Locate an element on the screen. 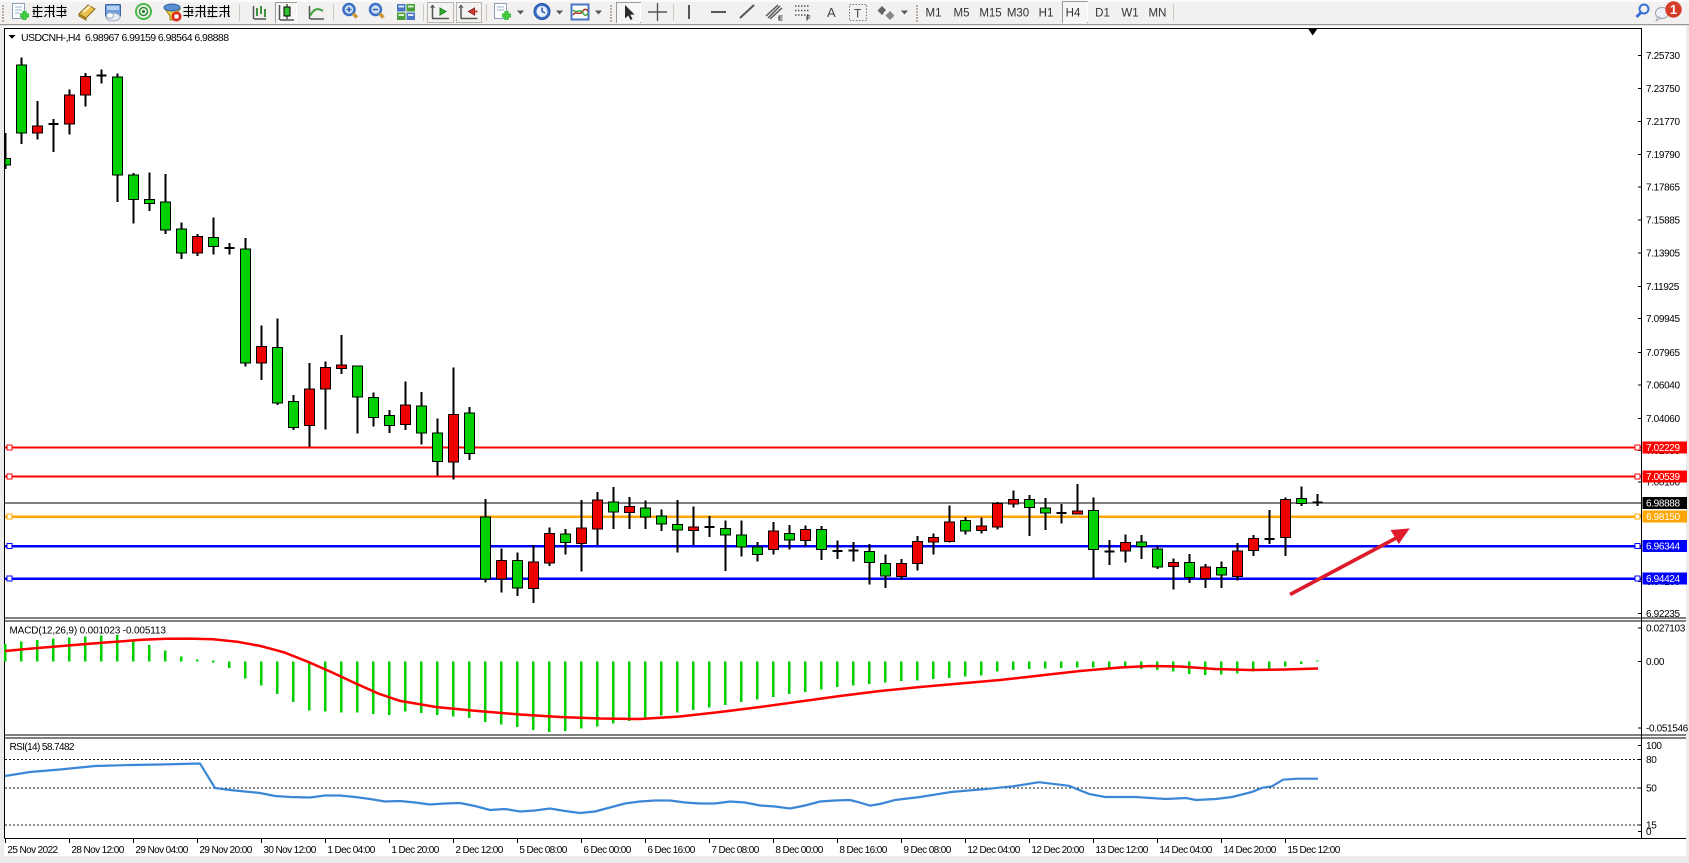 The width and height of the screenshot is (1689, 863). svg-text: 7.00100 is located at coordinates (1663, 483).